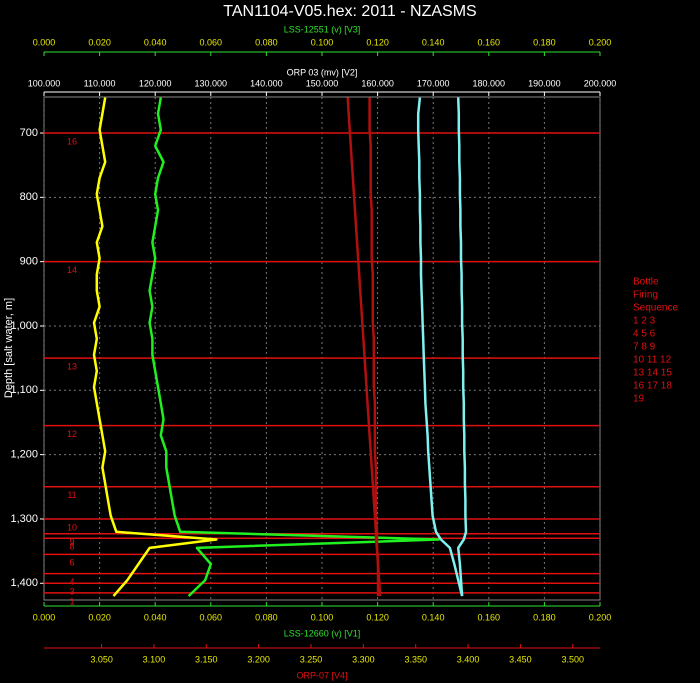 This screenshot has height=683, width=700. Describe the element at coordinates (71, 582) in the screenshot. I see `bottle-label: 4` at that location.